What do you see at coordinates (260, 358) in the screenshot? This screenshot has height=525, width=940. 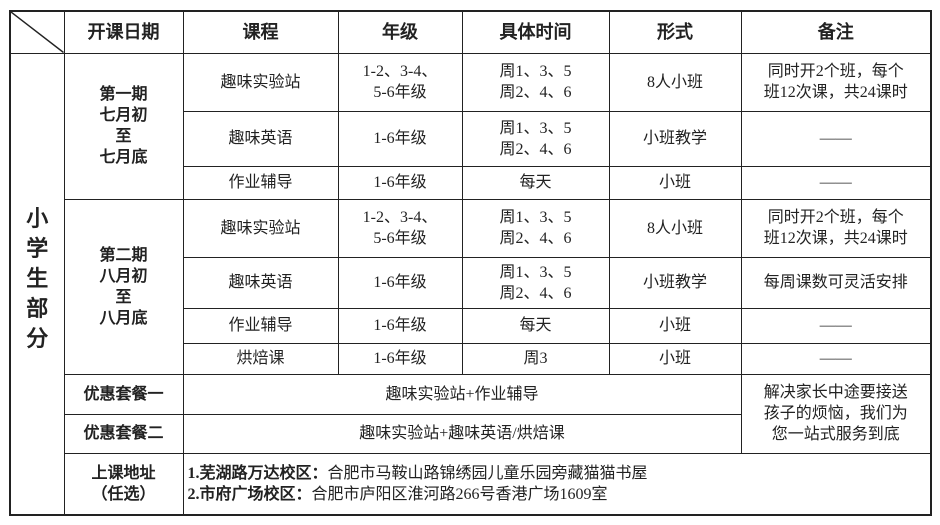 I see `course-cell: 烘焙课` at bounding box center [260, 358].